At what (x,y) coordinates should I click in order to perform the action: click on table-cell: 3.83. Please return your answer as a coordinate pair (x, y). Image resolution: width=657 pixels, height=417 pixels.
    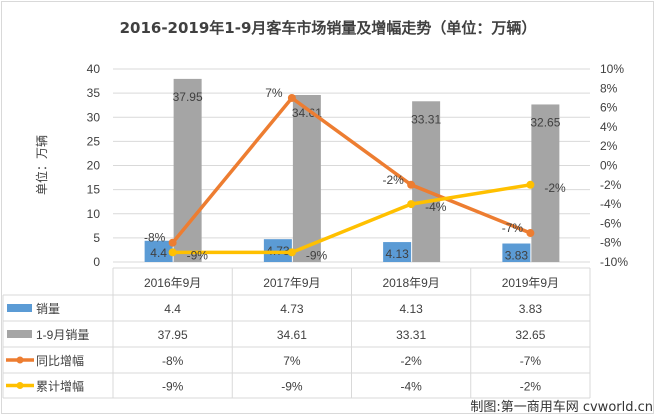
    Looking at the image, I should click on (531, 309).